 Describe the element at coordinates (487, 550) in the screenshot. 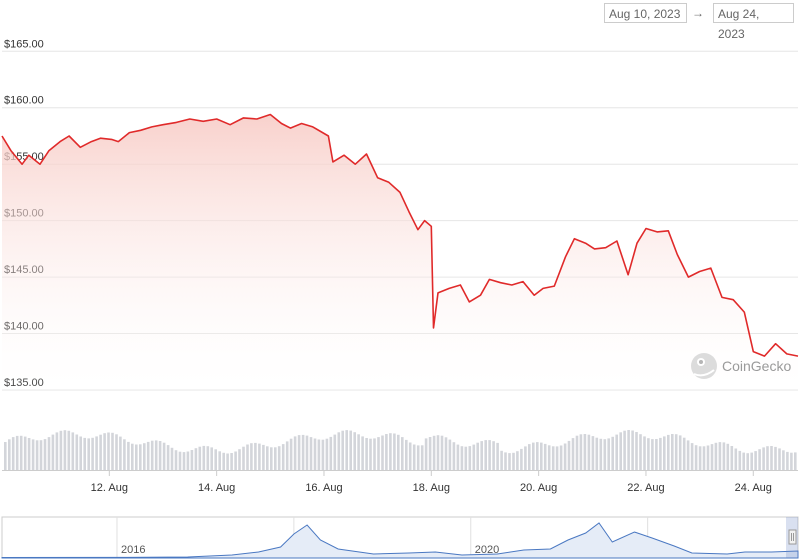

I see `navigator-tick-label: 2020` at that location.